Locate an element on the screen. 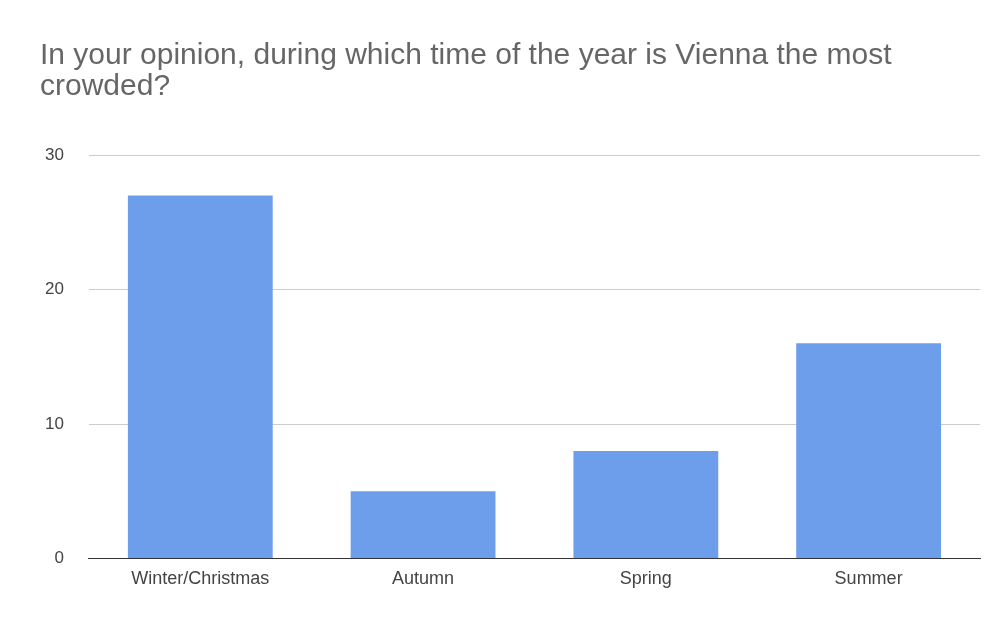  chart-title: In your opinion, during which time of the year is Vienna the most crowded? is located at coordinates (466, 69).